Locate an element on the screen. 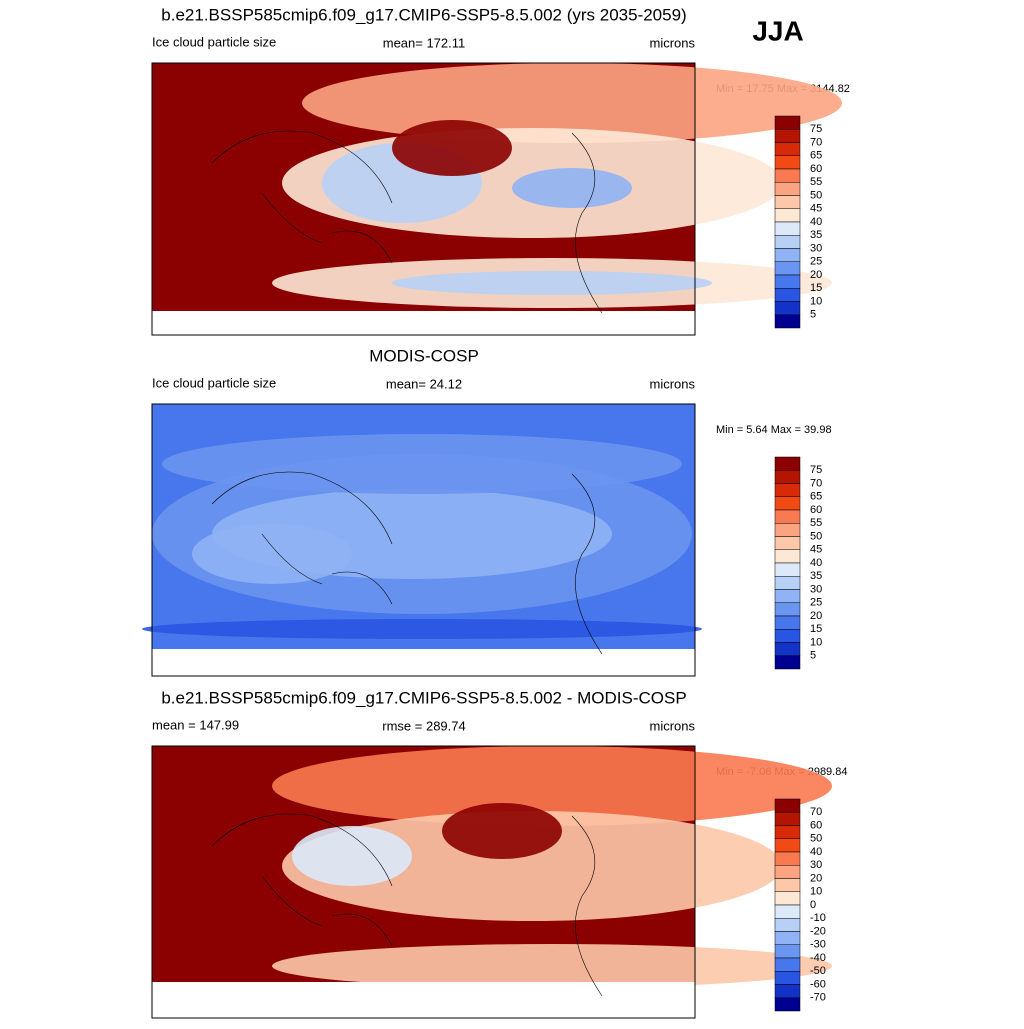 The image size is (1024, 1029). colorbar-label: -40 is located at coordinates (818, 958).